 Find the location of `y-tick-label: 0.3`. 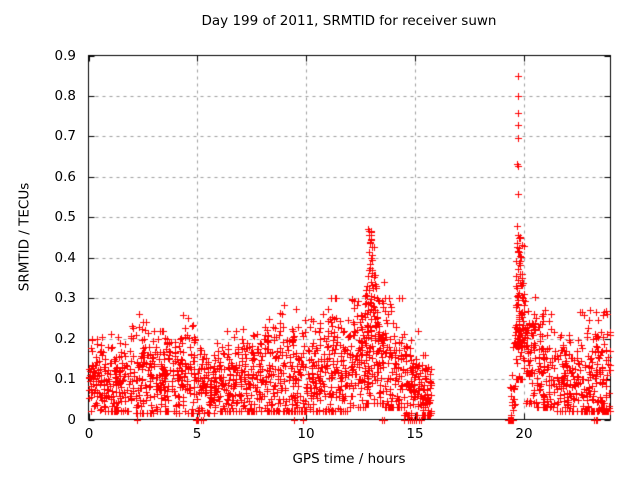

y-tick-label: 0.3 is located at coordinates (65, 298).